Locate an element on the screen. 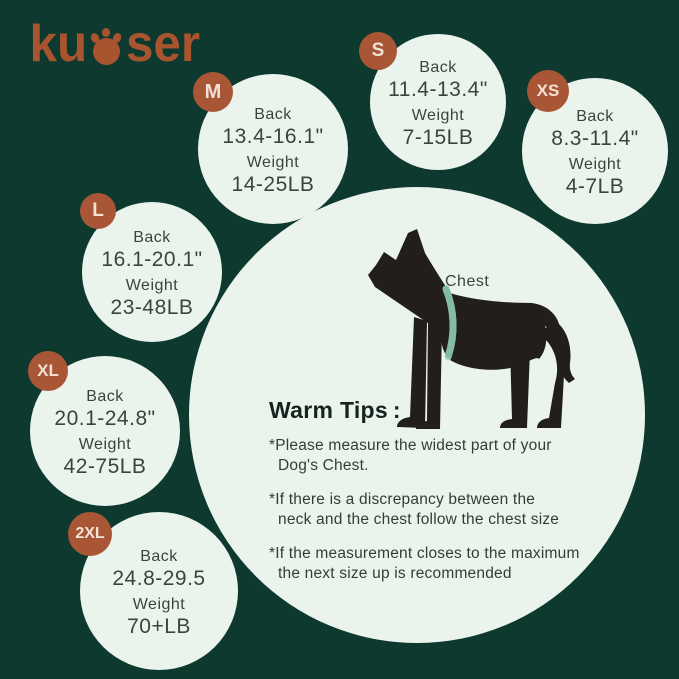  size-circle-l: L Back 16.1-20.1" Weight 23-48LB is located at coordinates (151, 267).